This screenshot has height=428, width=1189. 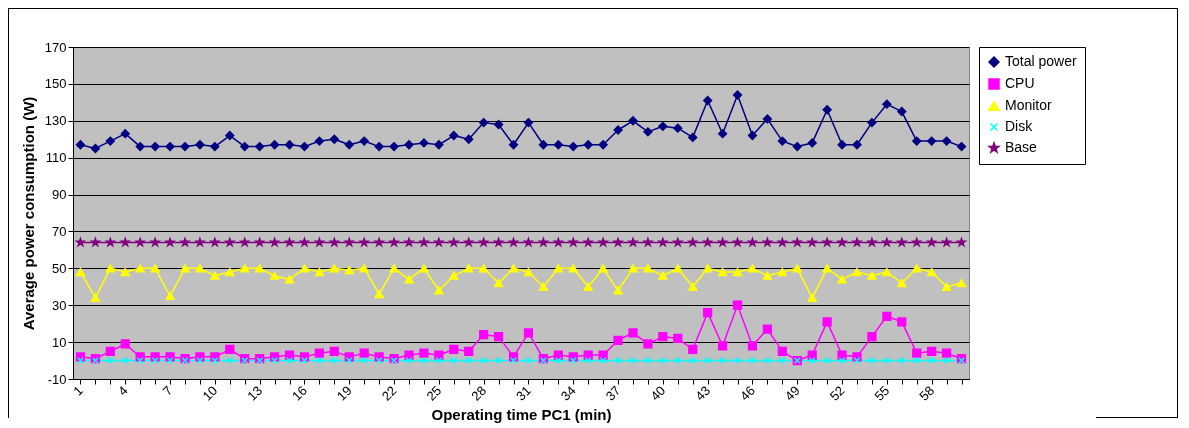 I want to click on x-tick-label: 16, so click(x=299, y=393).